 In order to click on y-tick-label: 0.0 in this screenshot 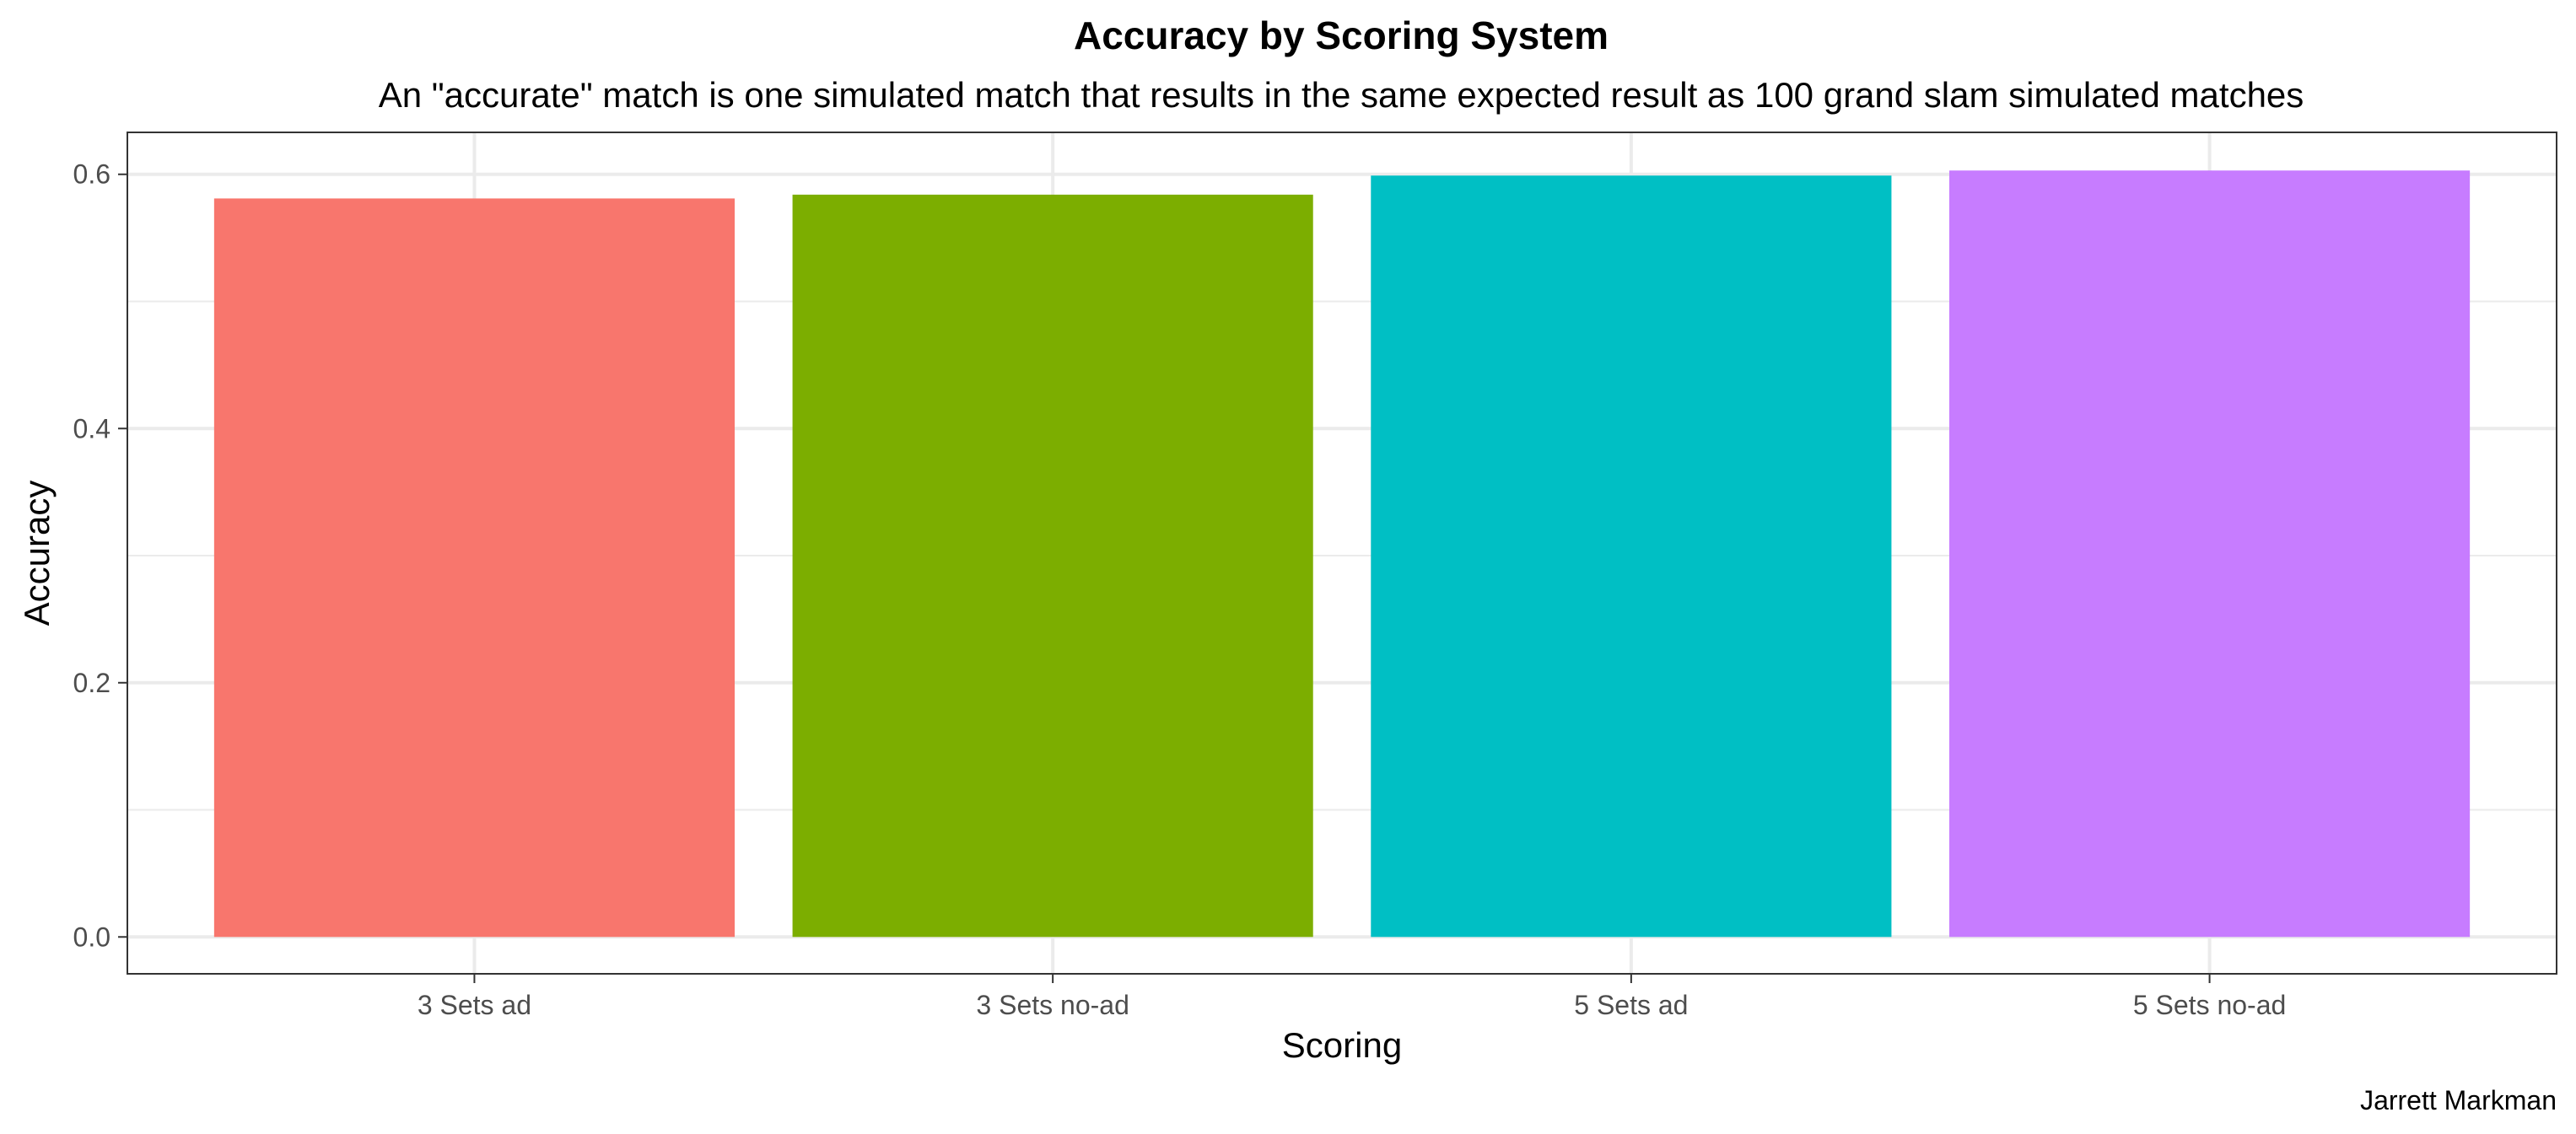, I will do `click(91, 937)`.